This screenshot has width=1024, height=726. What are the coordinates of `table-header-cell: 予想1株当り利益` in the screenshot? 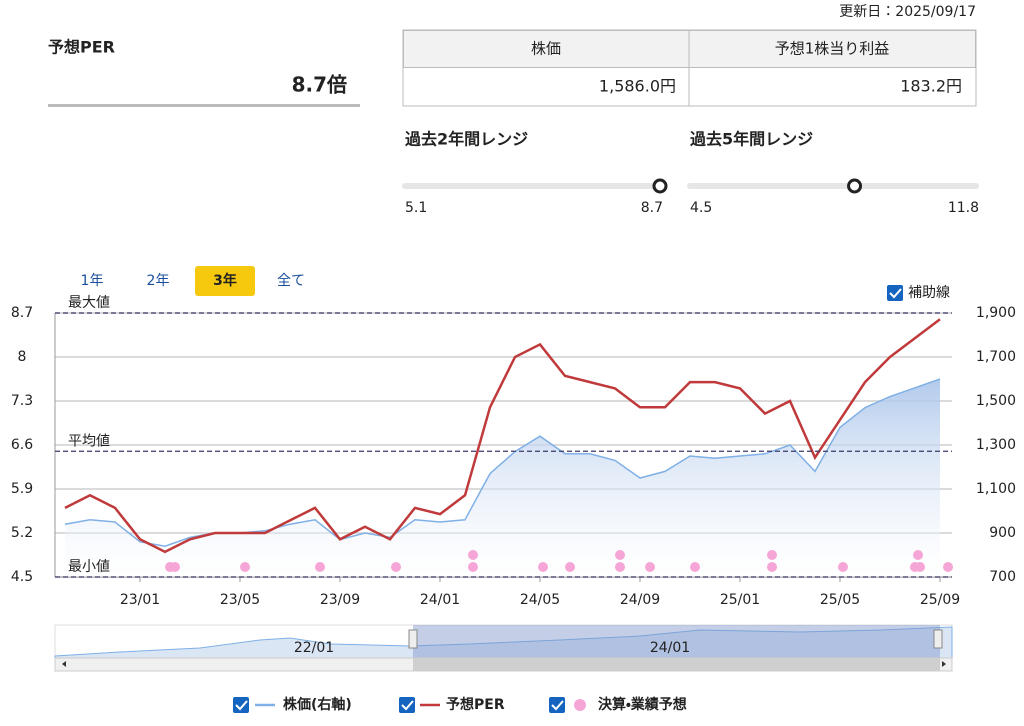 It's located at (832, 49).